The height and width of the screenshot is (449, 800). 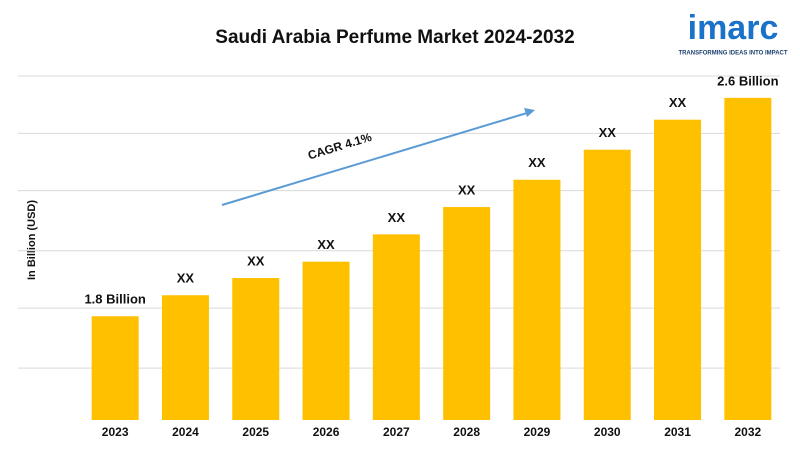 What do you see at coordinates (537, 432) in the screenshot?
I see `x-tick-label: 2029` at bounding box center [537, 432].